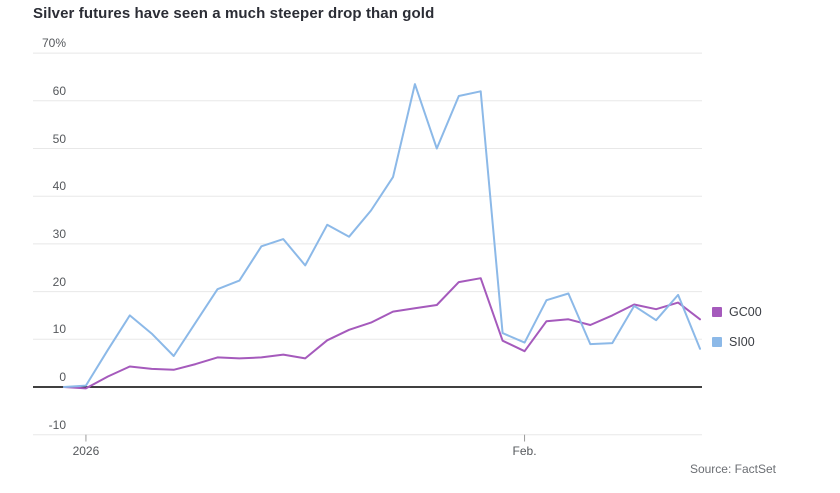 This screenshot has width=840, height=493. What do you see at coordinates (59, 186) in the screenshot?
I see `y-axis-label-40: 40` at bounding box center [59, 186].